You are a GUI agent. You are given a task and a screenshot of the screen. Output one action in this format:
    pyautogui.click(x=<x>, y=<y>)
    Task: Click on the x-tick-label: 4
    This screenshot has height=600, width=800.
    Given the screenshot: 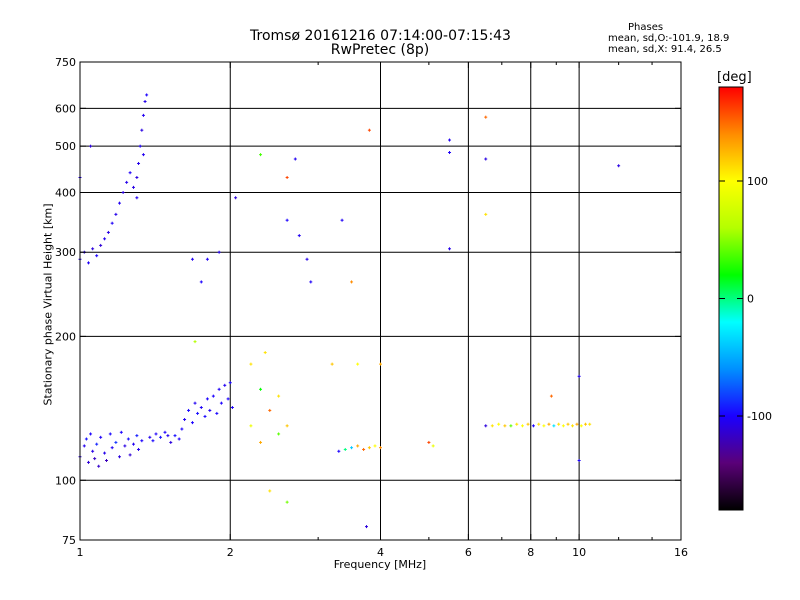 What is the action you would take?
    pyautogui.click(x=380, y=552)
    